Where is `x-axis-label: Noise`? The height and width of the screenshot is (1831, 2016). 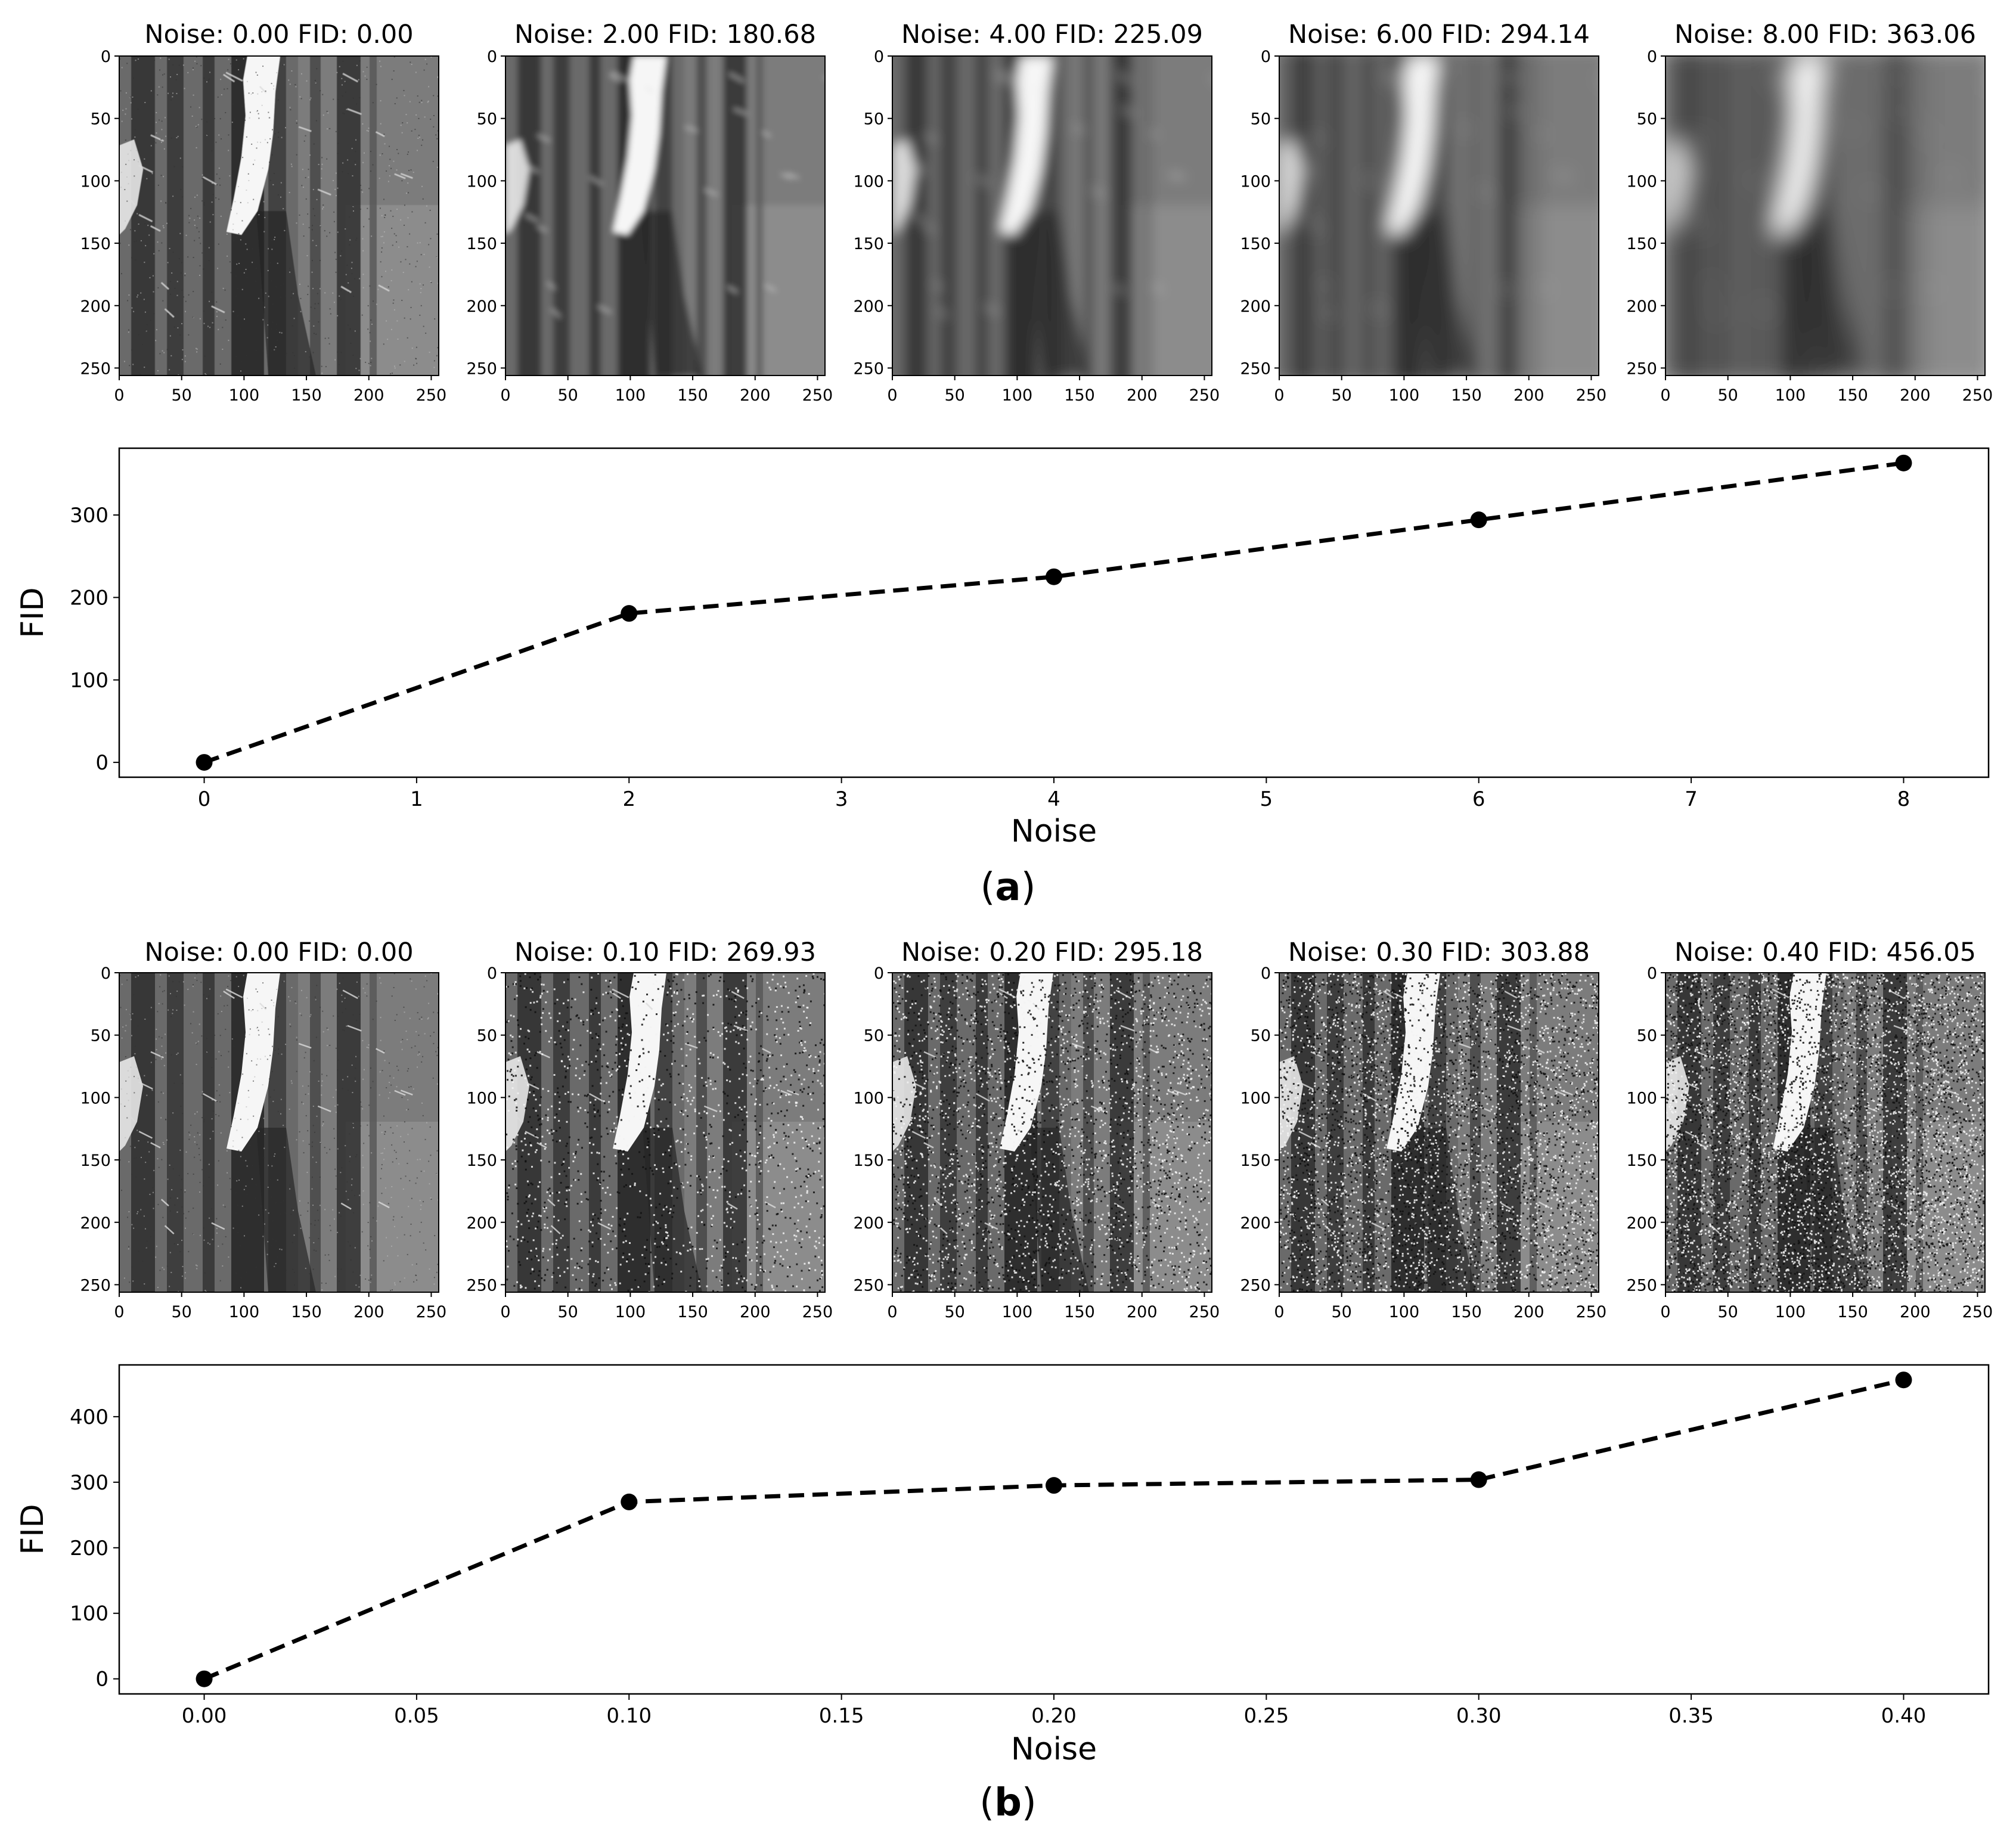
x-axis-label: Noise is located at coordinates (1054, 832).